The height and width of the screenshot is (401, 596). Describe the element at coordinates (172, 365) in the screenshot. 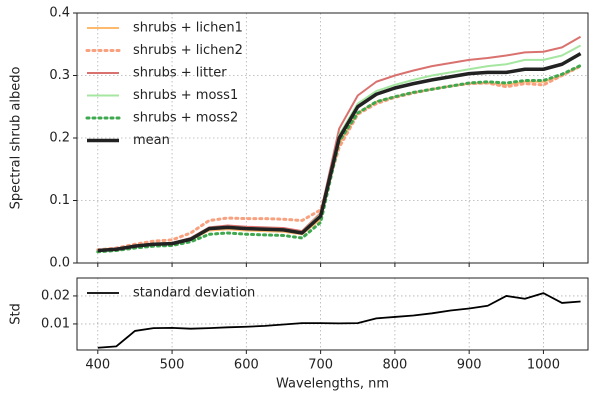

I see `x-tick-label: 500` at that location.